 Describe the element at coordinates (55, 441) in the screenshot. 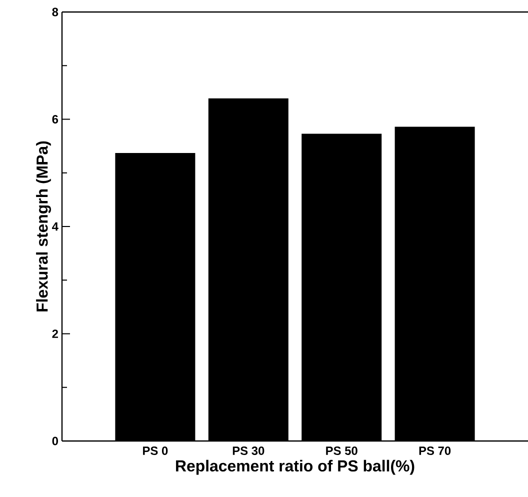

I see `y-tick-label: 0` at that location.